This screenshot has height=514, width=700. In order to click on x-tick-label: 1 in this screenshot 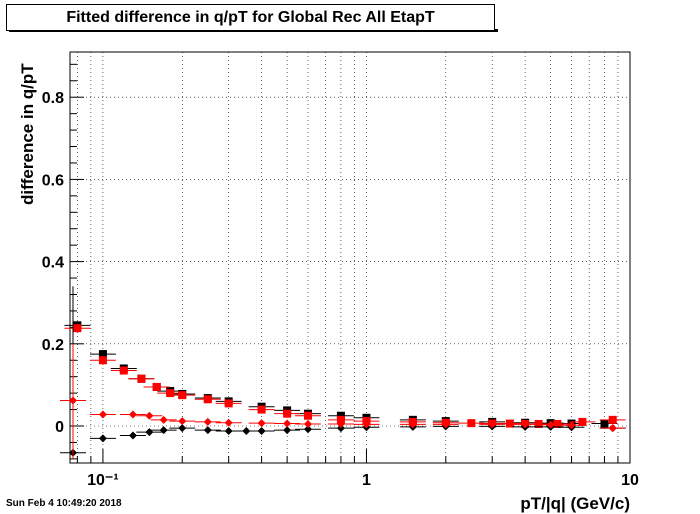, I will do `click(366, 480)`.